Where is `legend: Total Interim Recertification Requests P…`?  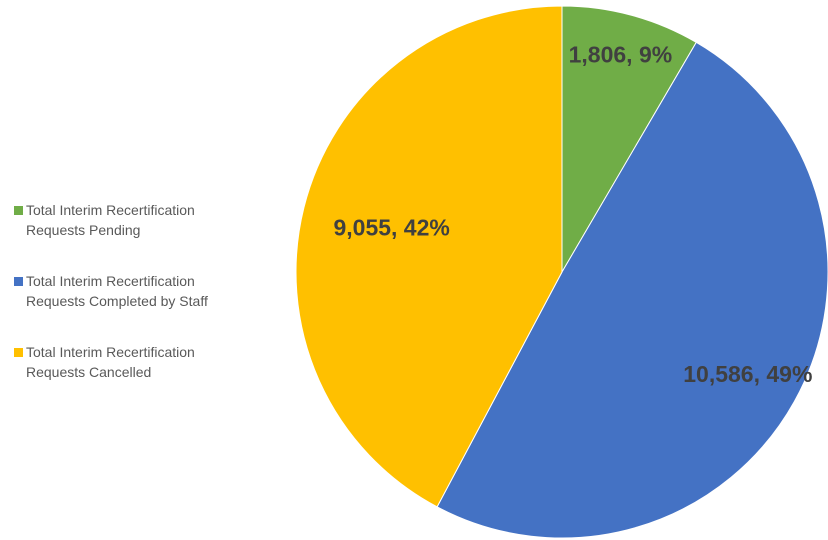 legend: Total Interim Recertification Requests P… is located at coordinates (139, 306).